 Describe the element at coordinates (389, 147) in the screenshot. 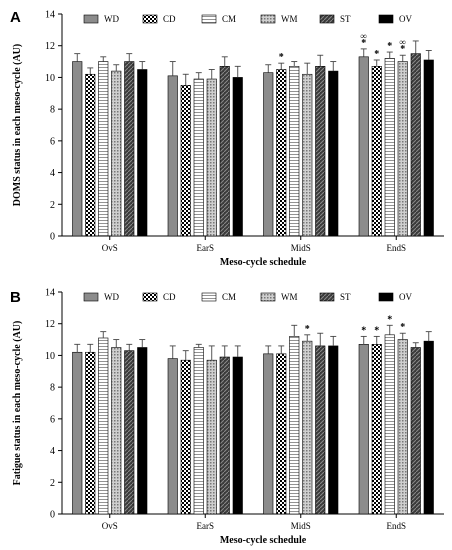

I see `bar-cm-ends` at that location.